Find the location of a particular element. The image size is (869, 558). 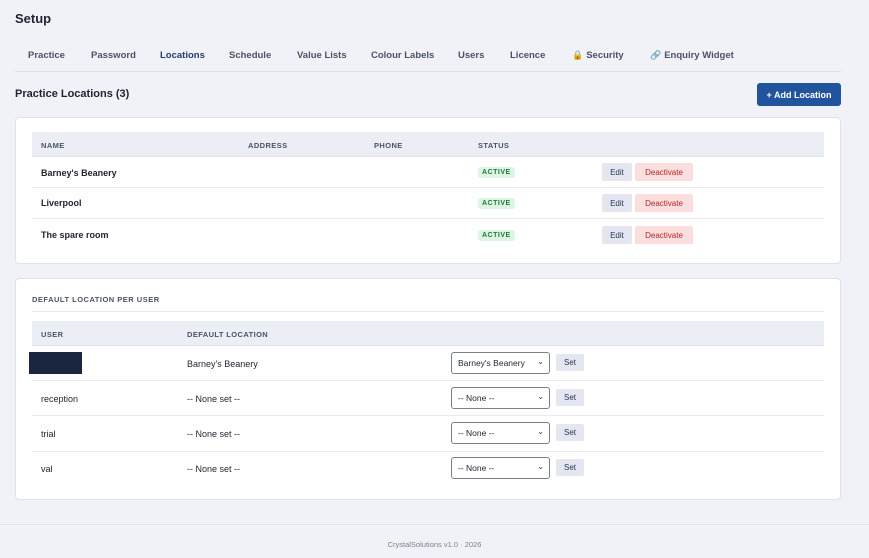

redacted-username is located at coordinates (55, 363).